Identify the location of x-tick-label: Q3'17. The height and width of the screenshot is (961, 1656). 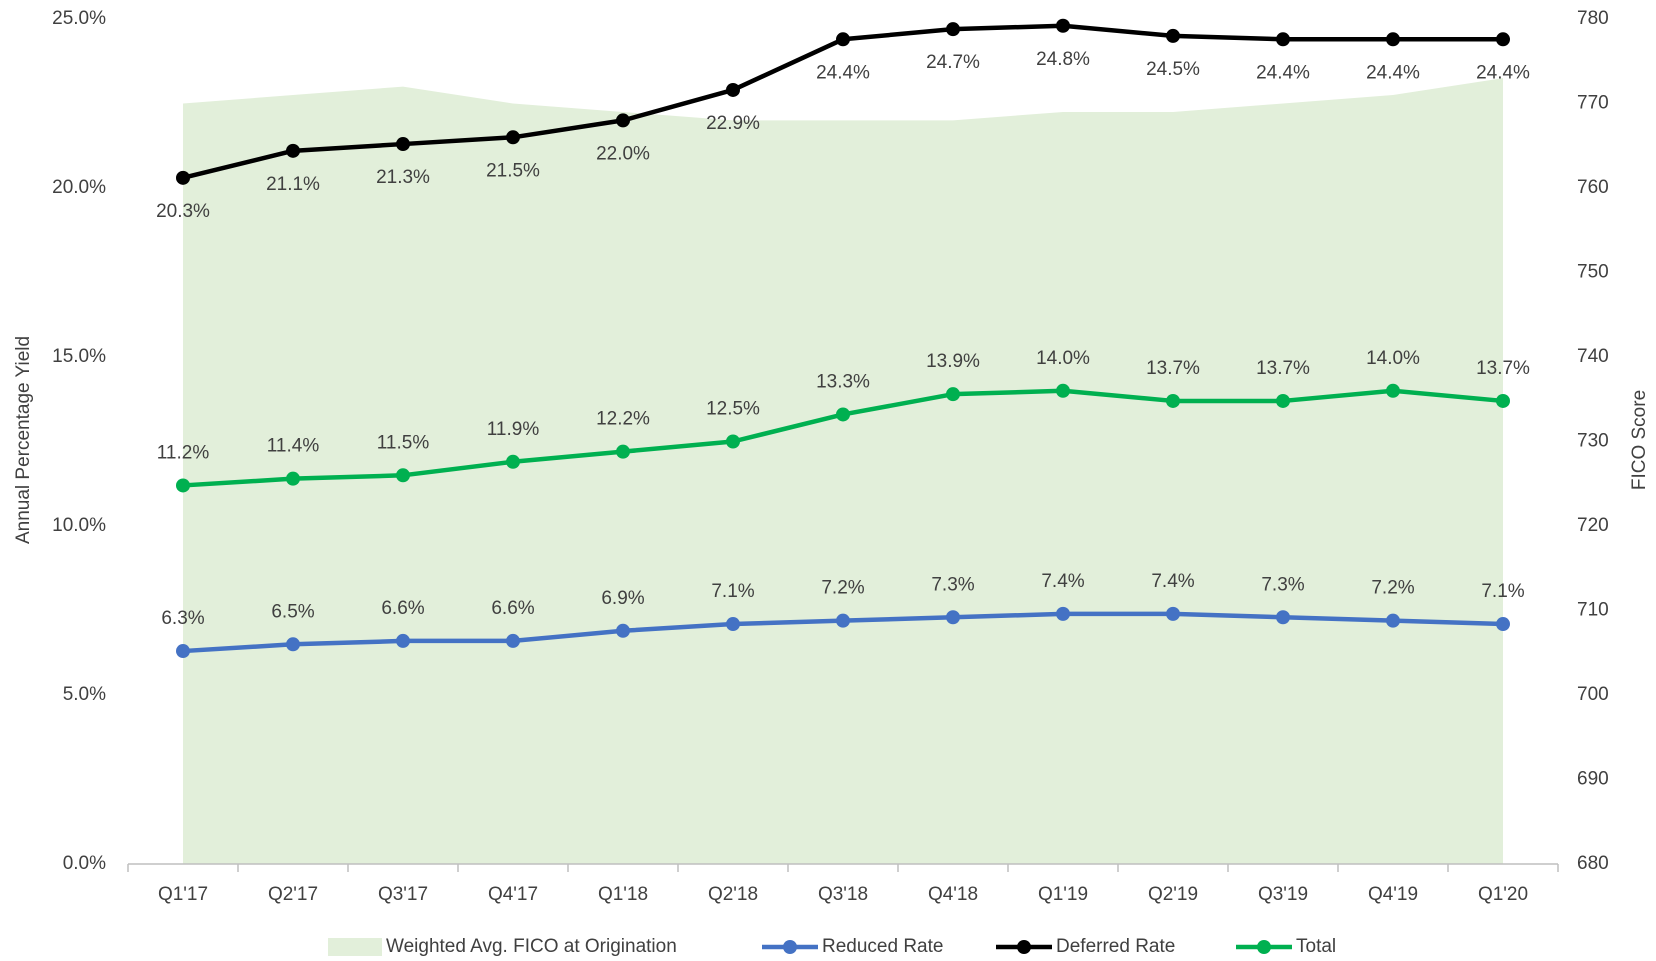
(403, 894).